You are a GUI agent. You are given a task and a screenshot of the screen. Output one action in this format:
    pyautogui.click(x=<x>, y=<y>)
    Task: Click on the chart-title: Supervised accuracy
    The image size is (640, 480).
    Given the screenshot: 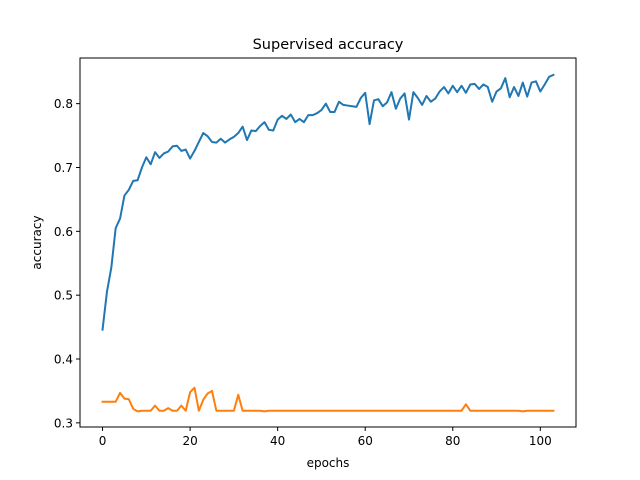 What is the action you would take?
    pyautogui.click(x=328, y=45)
    